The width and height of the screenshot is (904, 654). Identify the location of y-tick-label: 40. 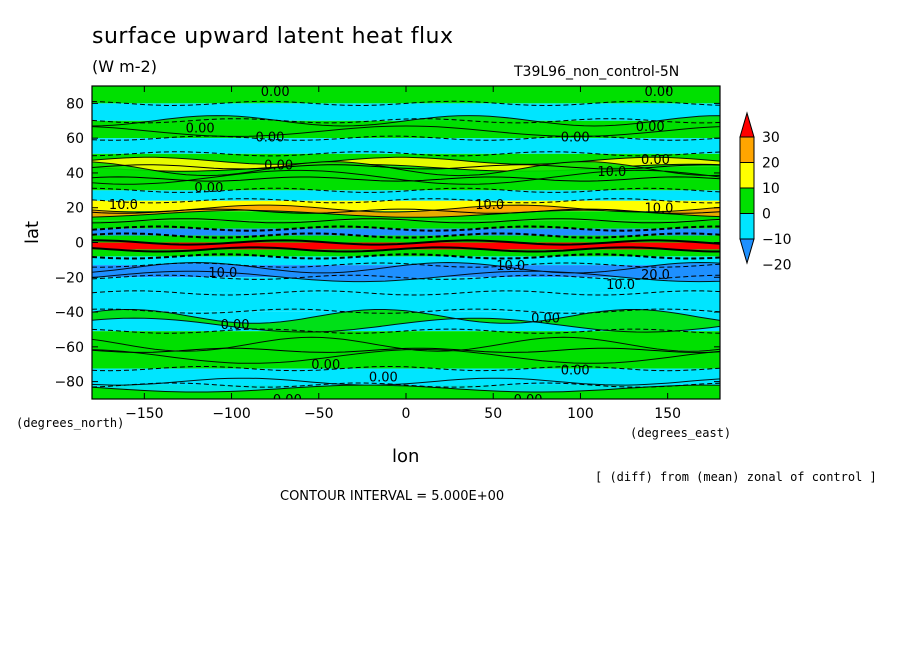
(75, 174).